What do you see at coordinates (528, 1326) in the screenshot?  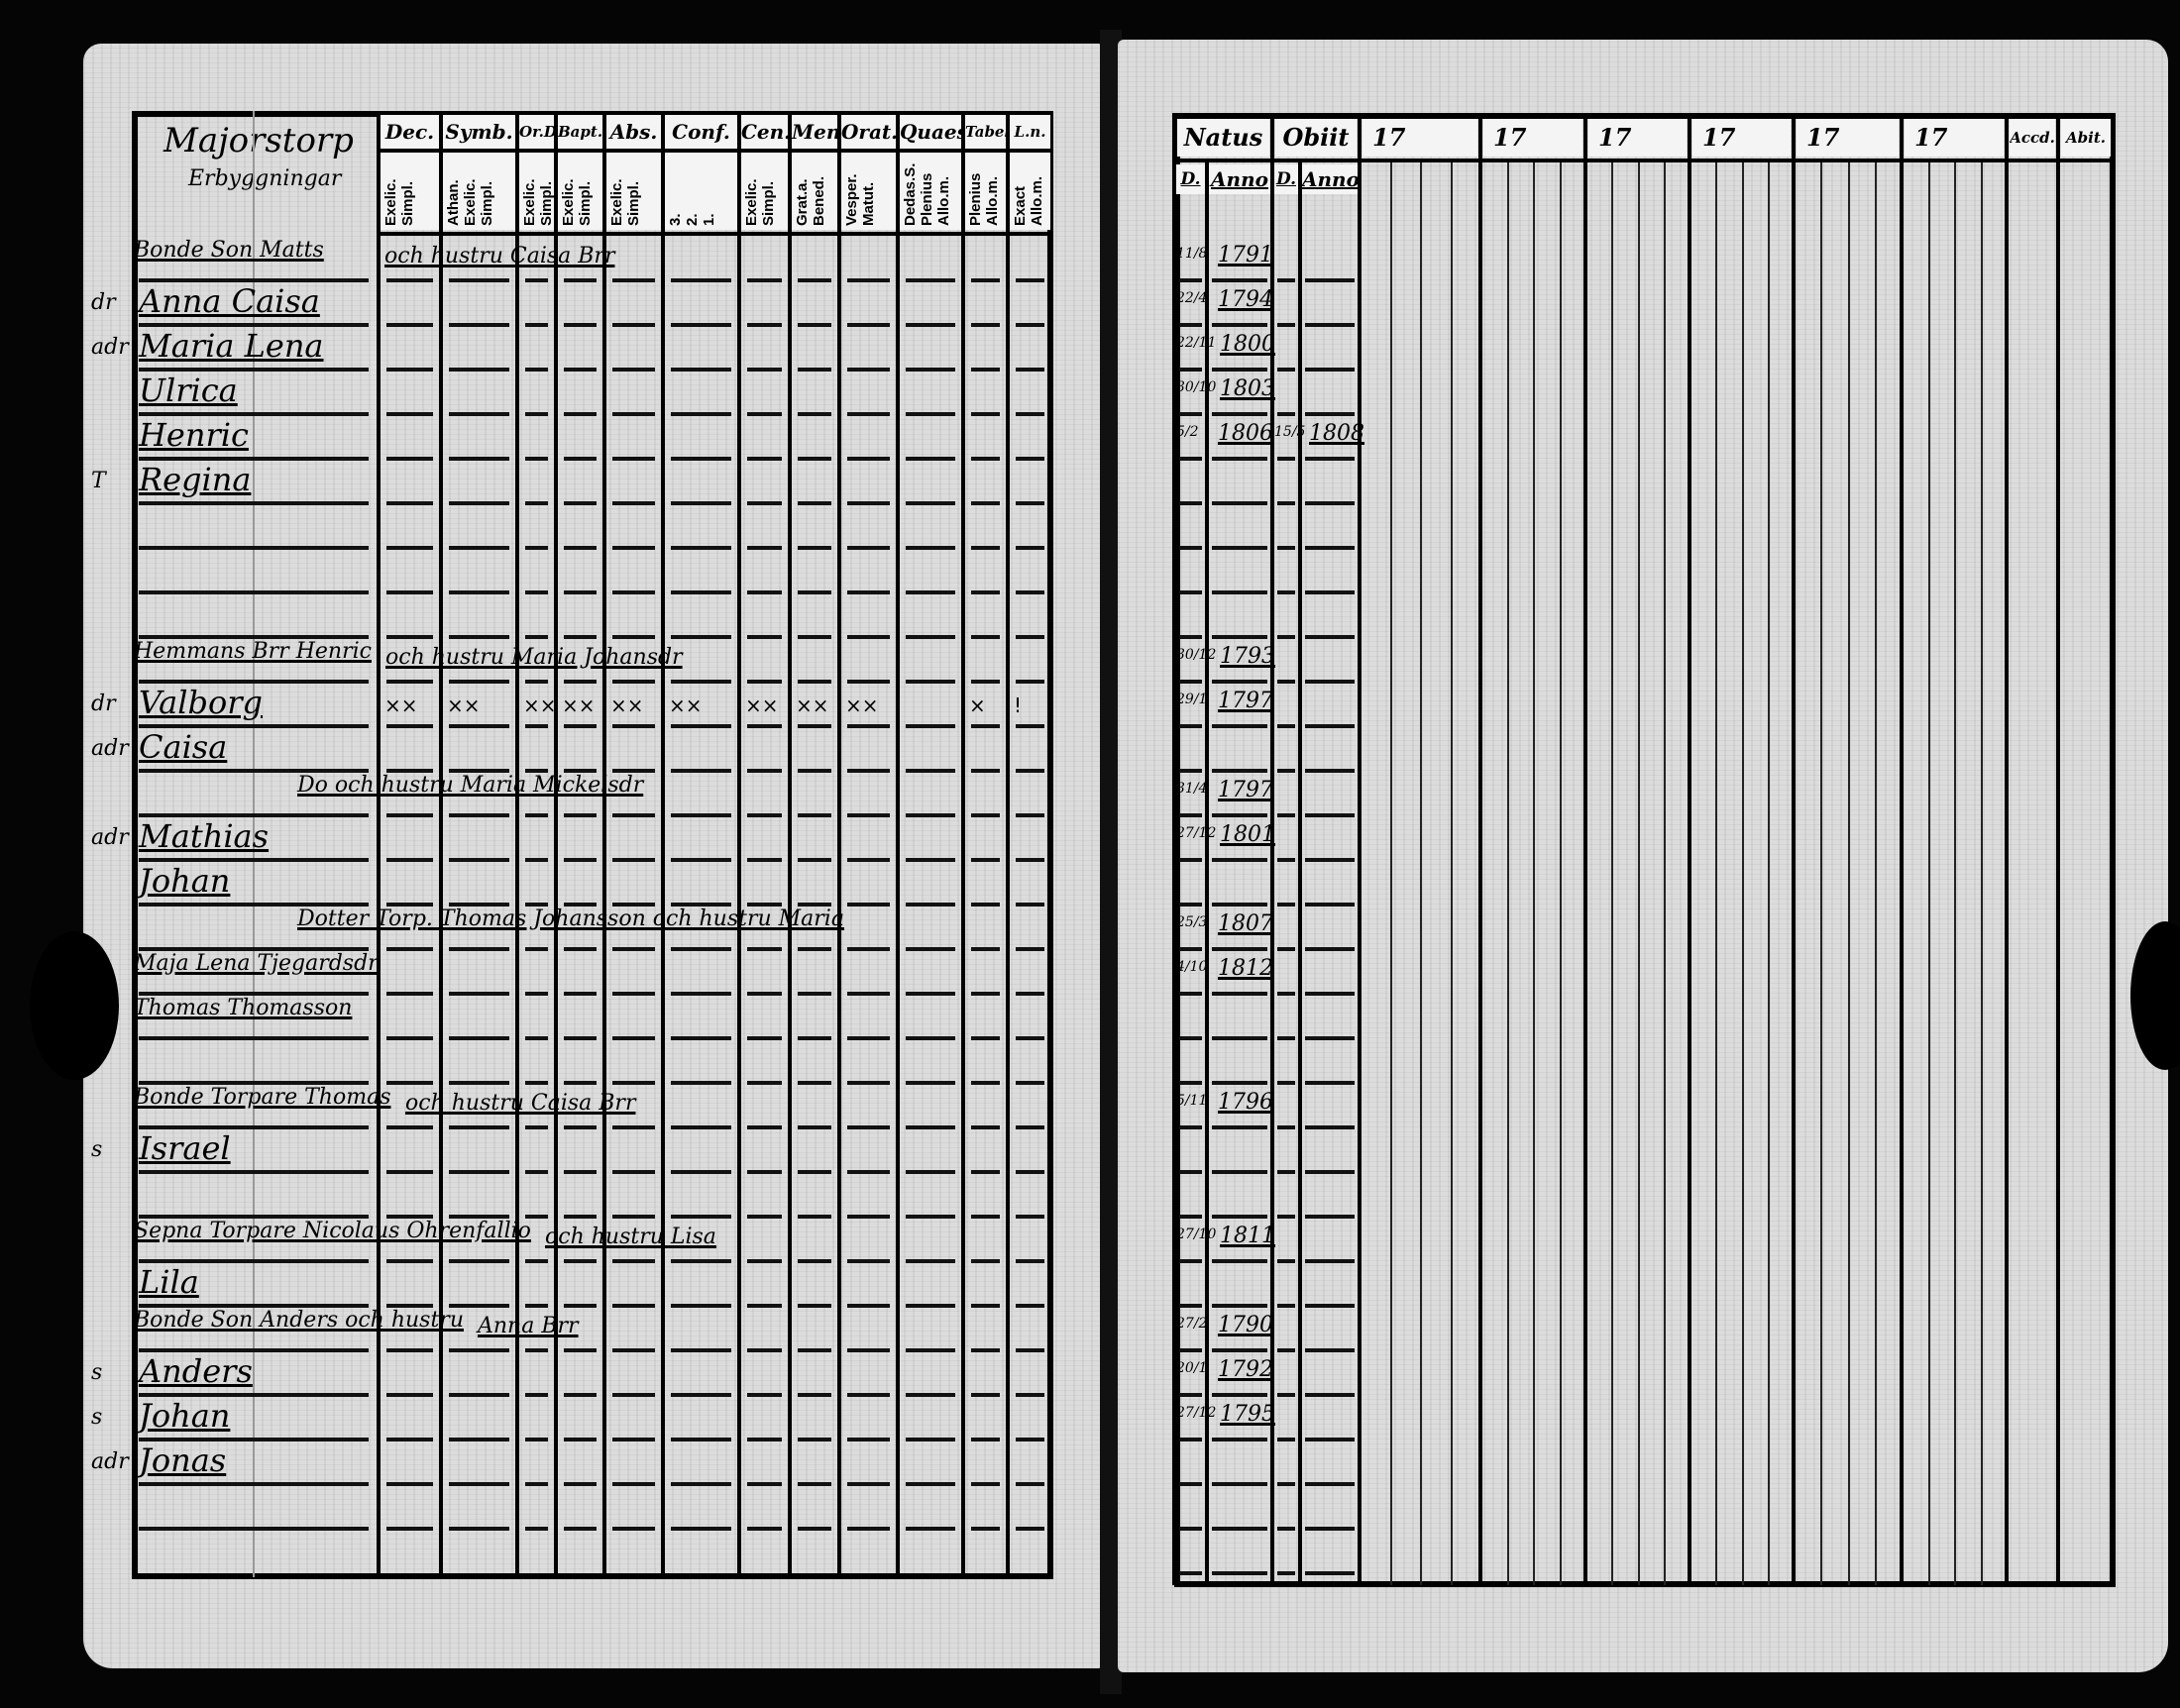 I see `entry-continuation: Anna Brr` at bounding box center [528, 1326].